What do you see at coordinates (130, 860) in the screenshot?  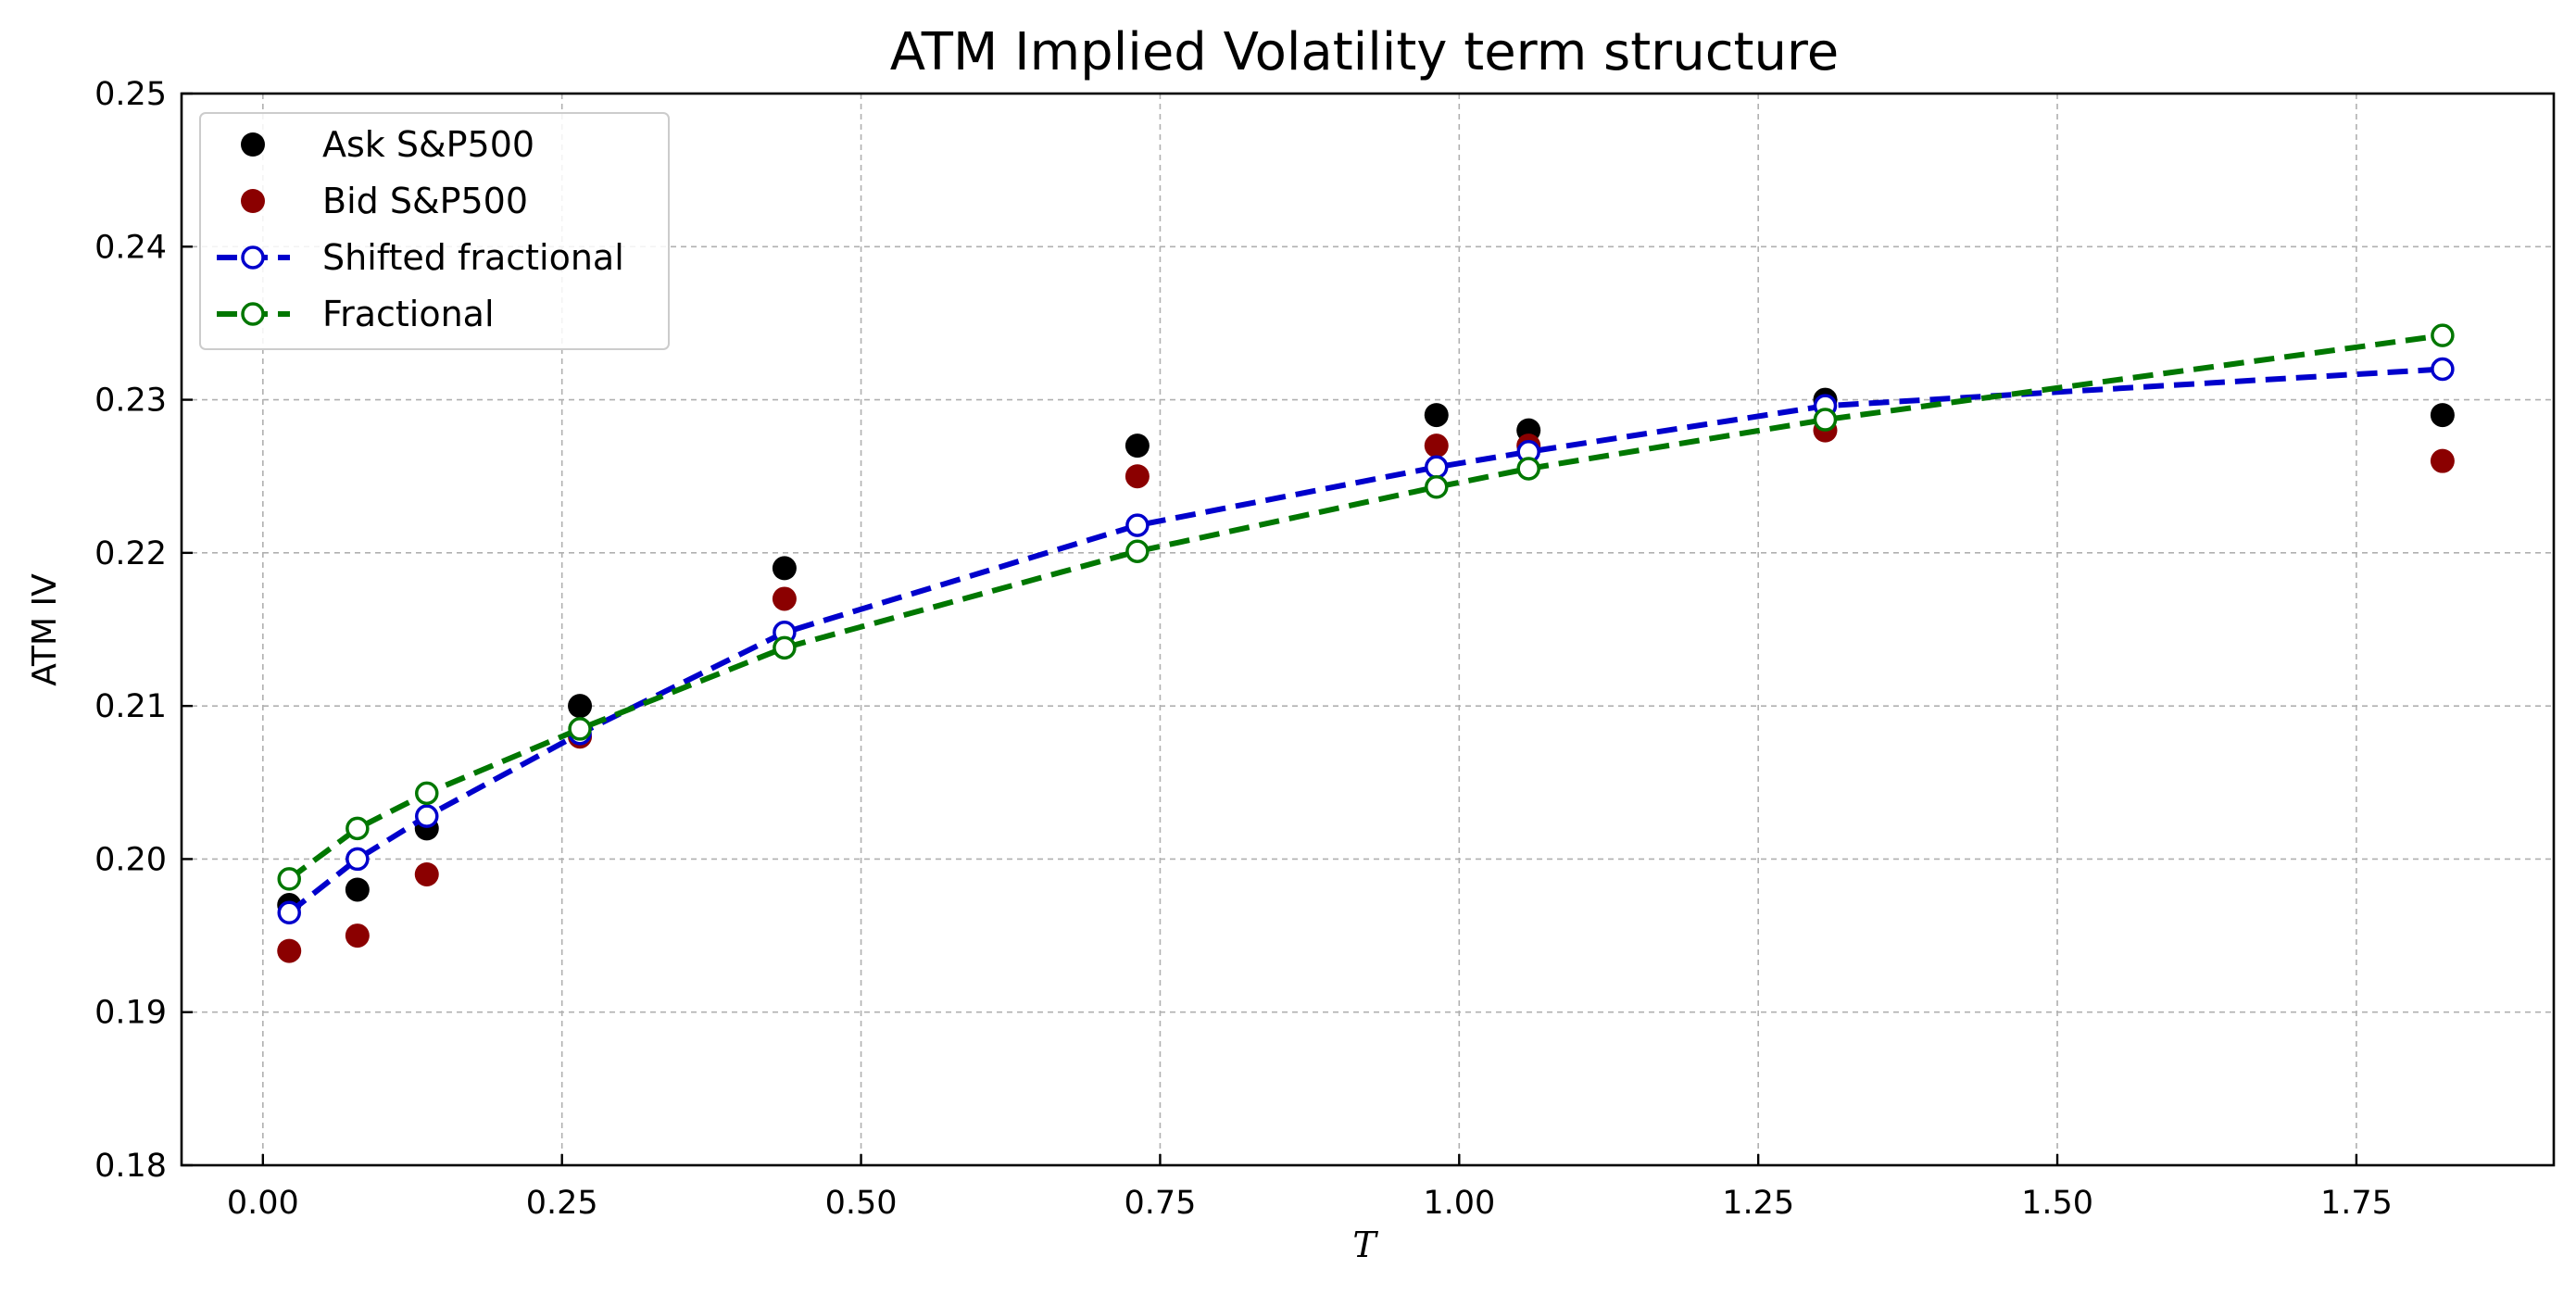 I see `y-tick-label: 0.20` at bounding box center [130, 860].